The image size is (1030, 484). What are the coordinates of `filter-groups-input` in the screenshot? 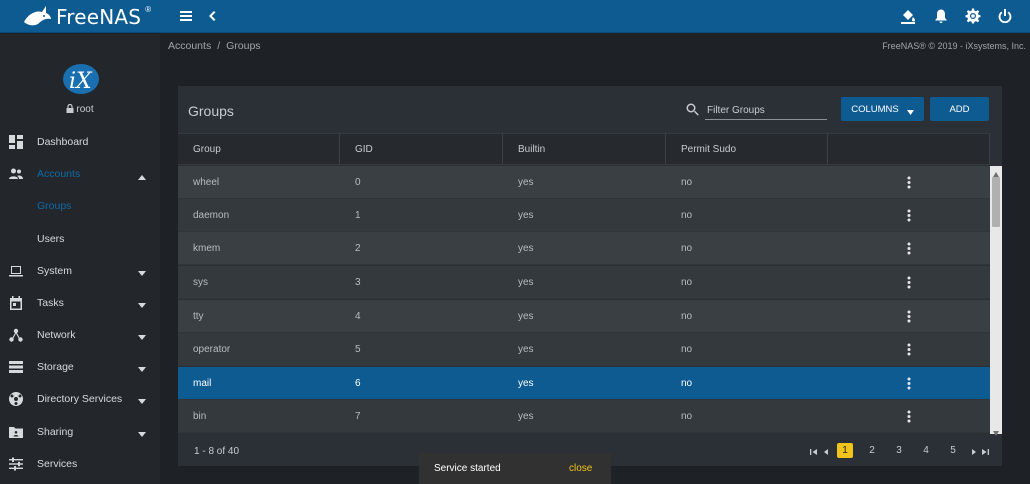 It's located at (766, 110).